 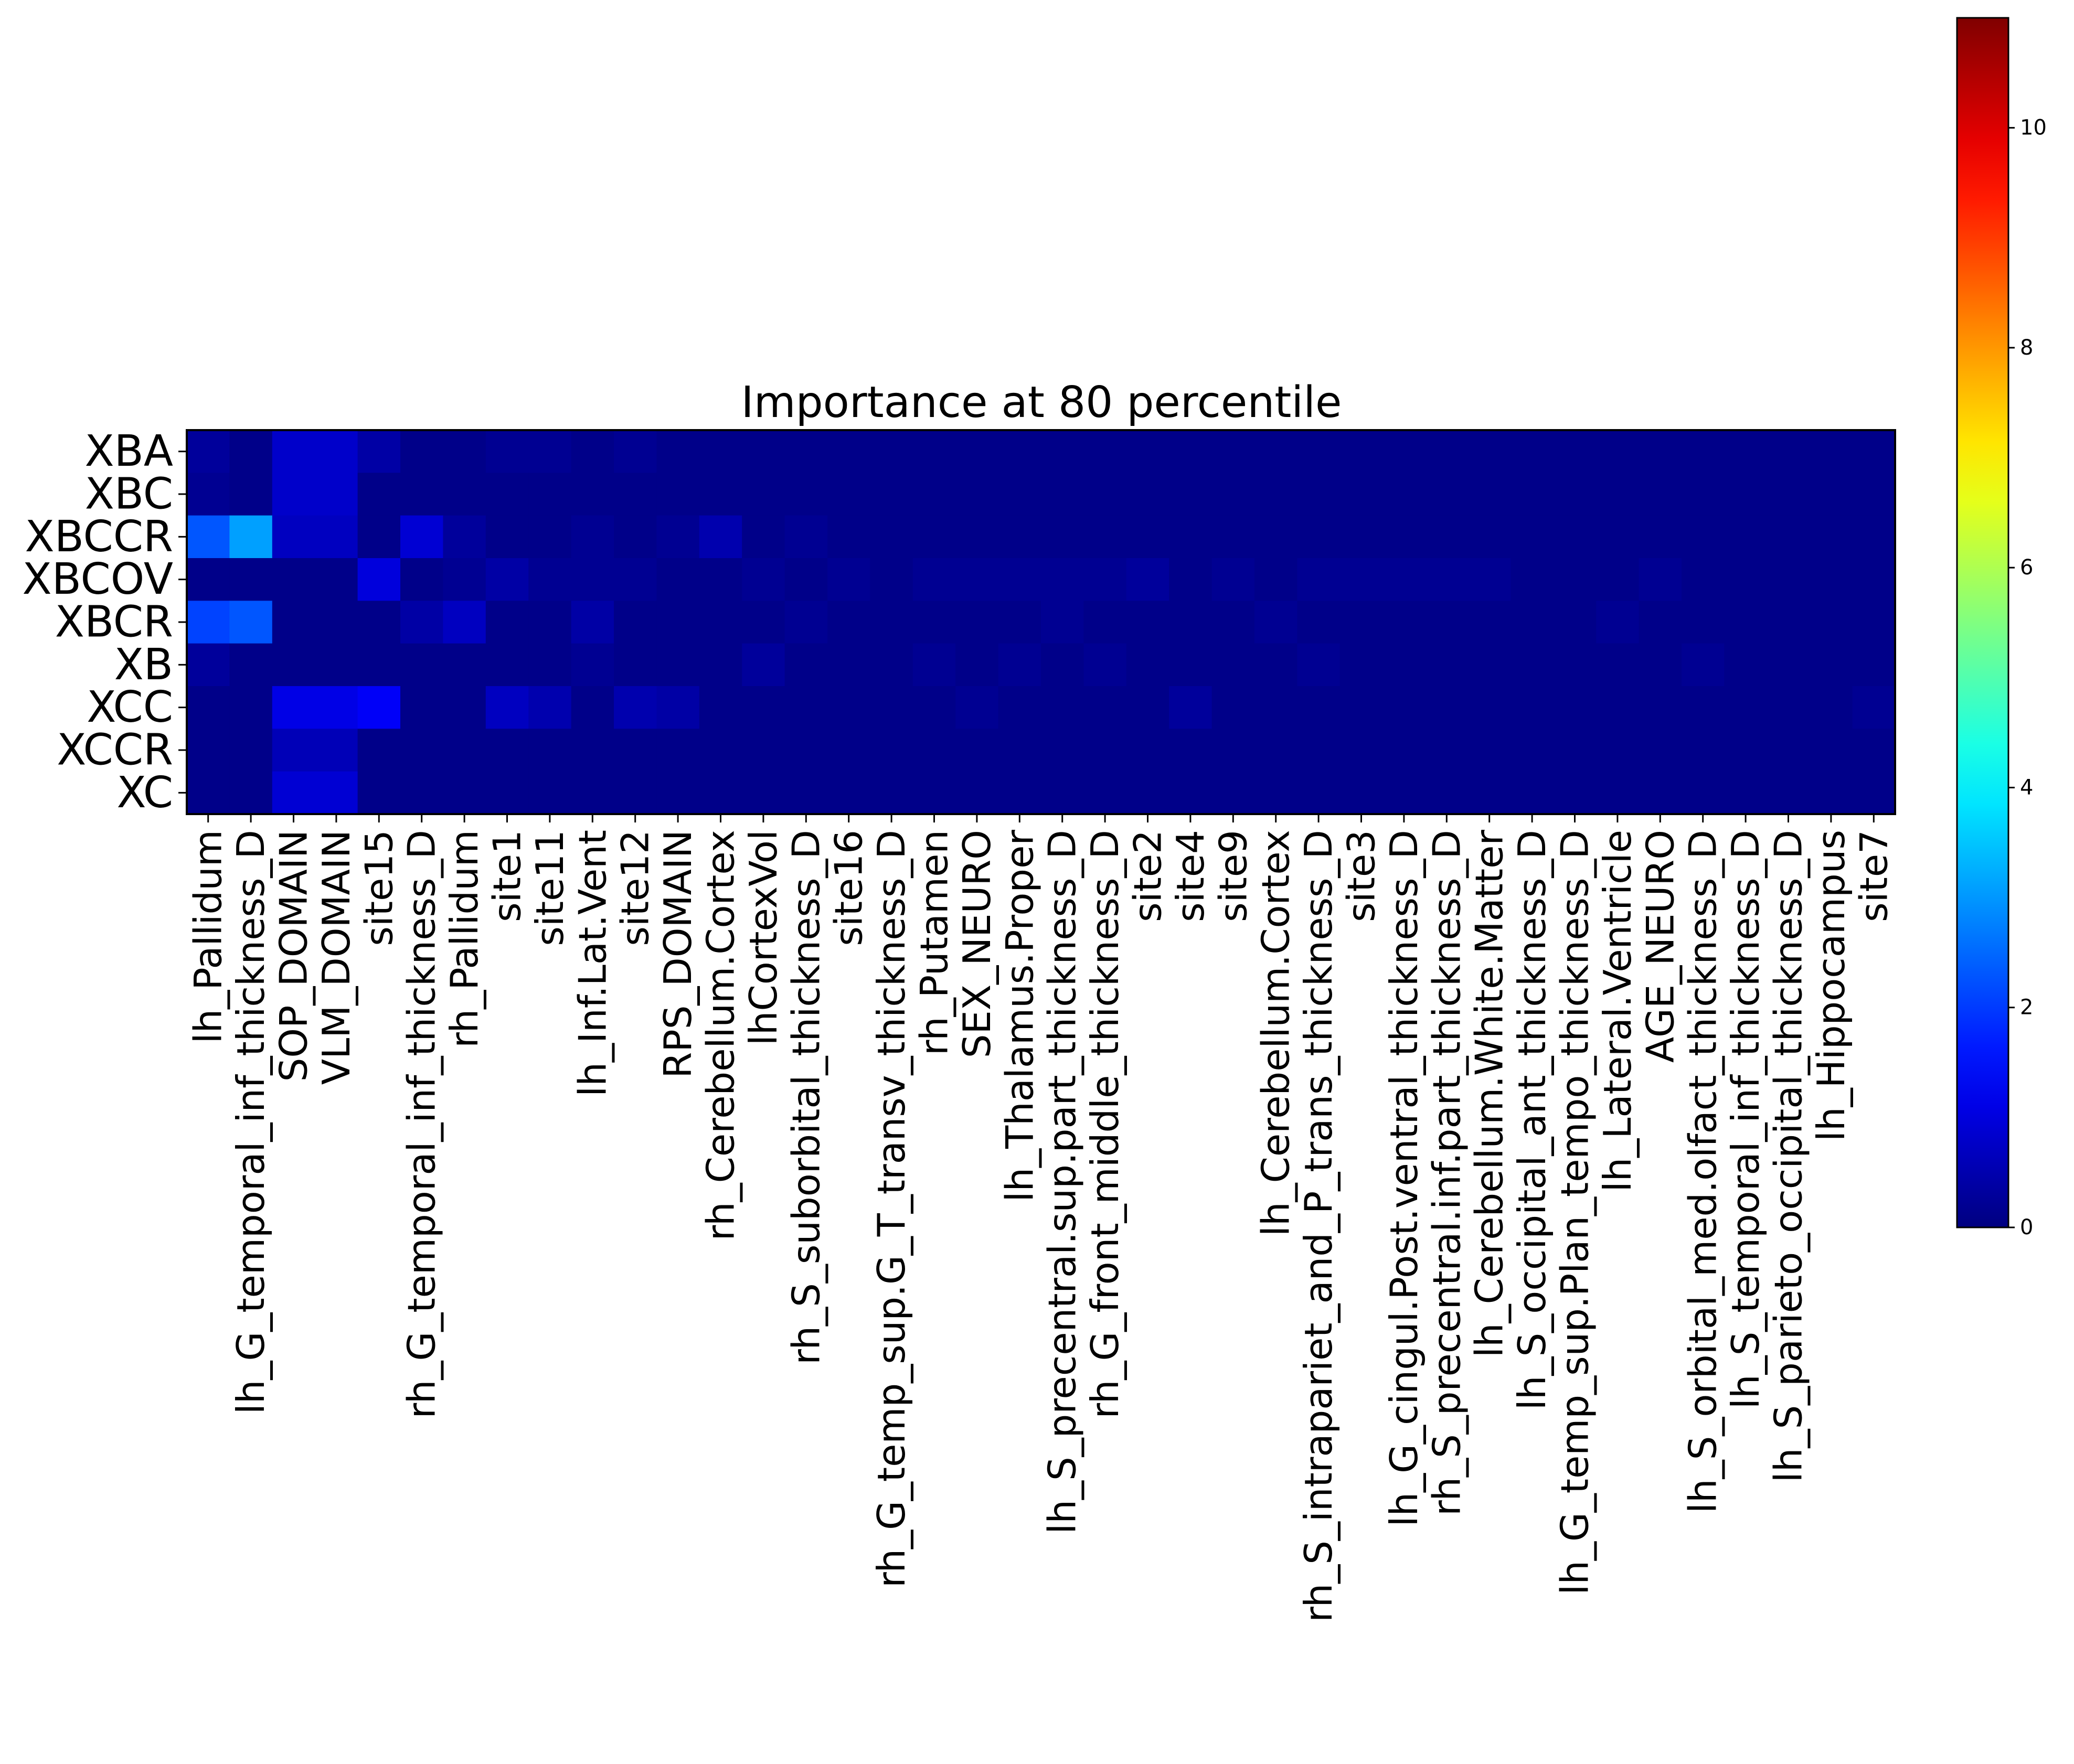 What do you see at coordinates (806, 1097) in the screenshot?
I see `x-tick-label: rh_S_suborbital_thickness_D` at bounding box center [806, 1097].